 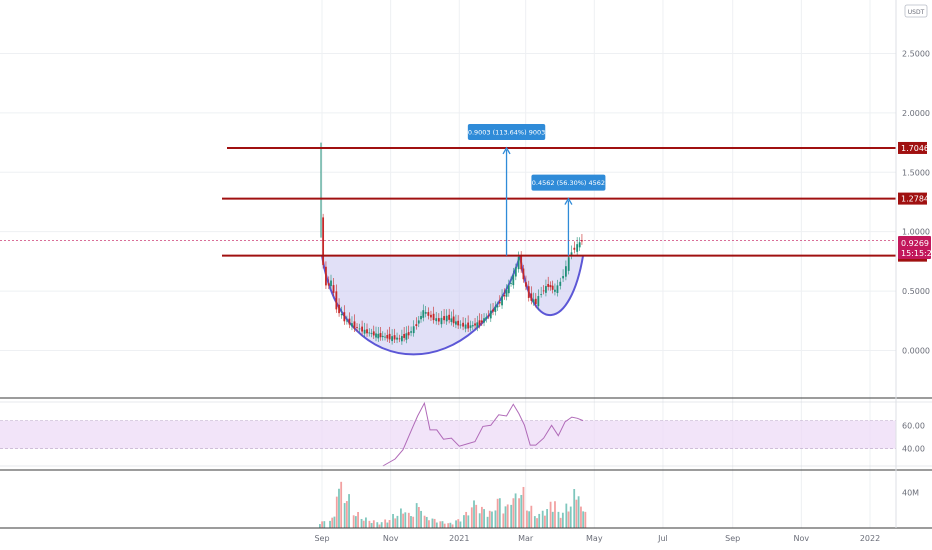 What do you see at coordinates (870, 538) in the screenshot?
I see `x-tick-label: 2022` at bounding box center [870, 538].